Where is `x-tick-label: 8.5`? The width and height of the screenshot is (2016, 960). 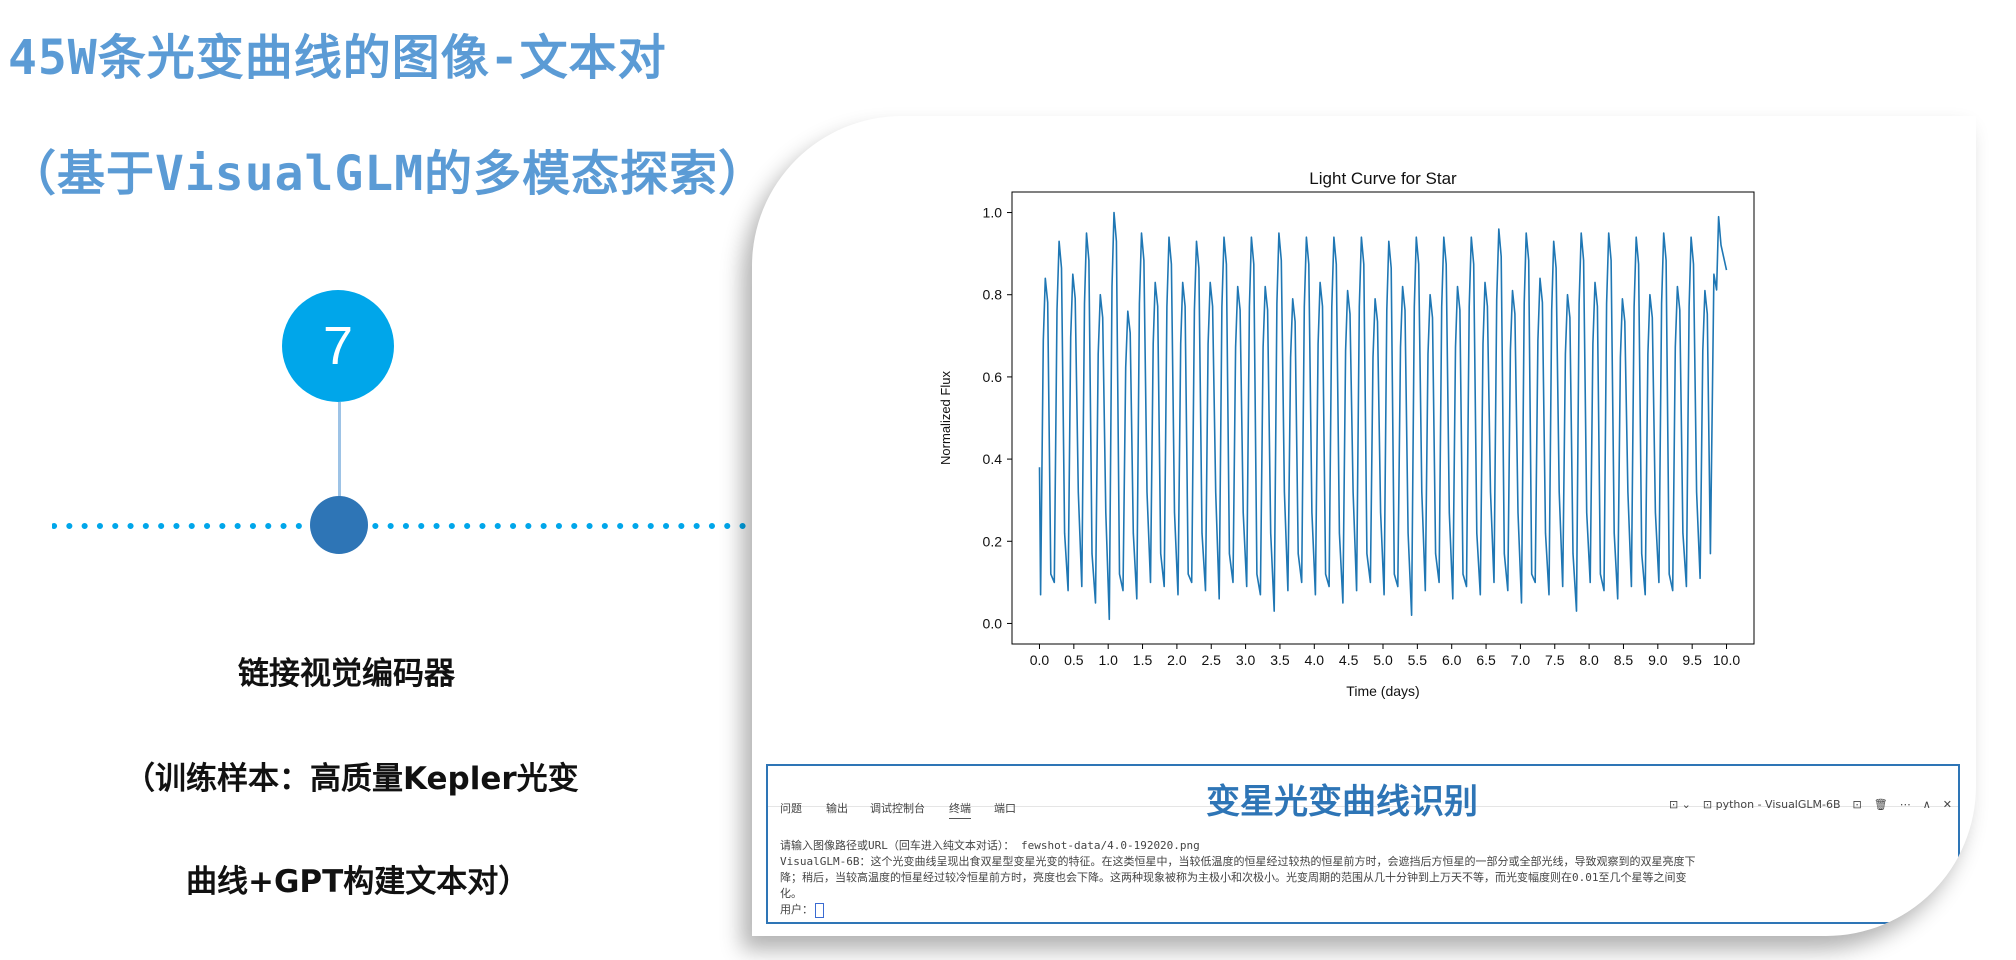 x-tick-label: 8.5 is located at coordinates (1624, 660).